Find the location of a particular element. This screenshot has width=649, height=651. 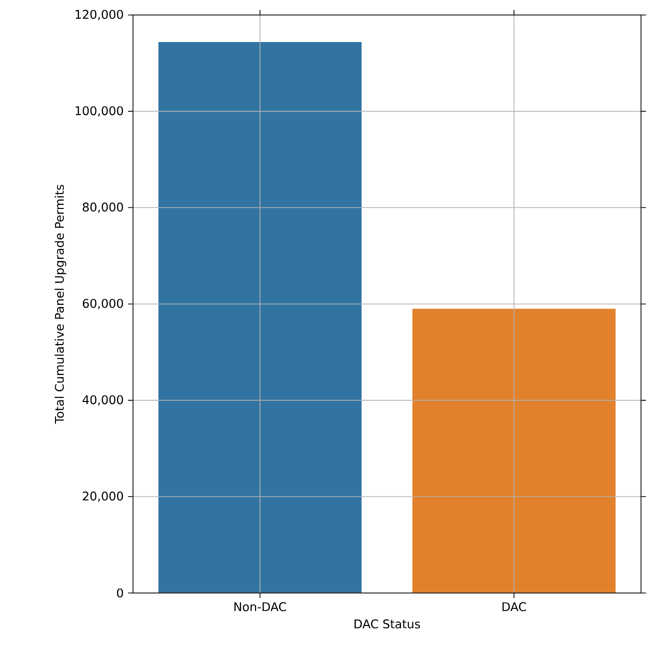

y-tick-label: 0 is located at coordinates (120, 593).